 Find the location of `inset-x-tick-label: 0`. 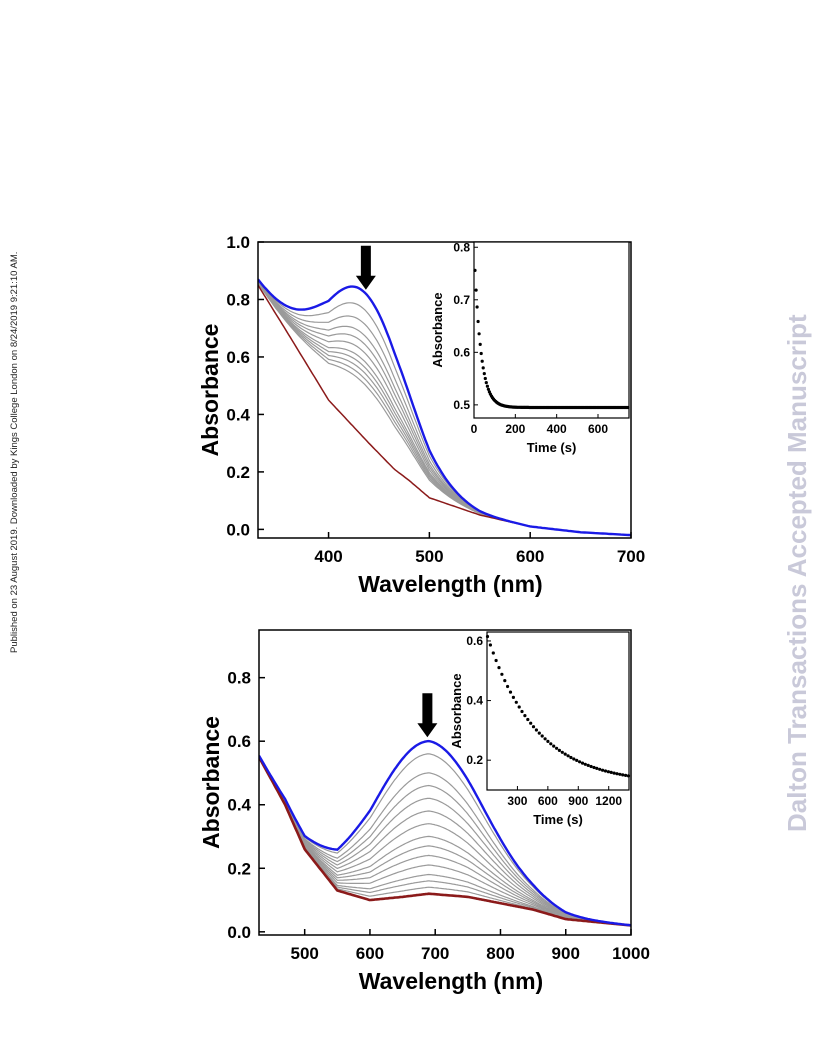

inset-x-tick-label: 0 is located at coordinates (474, 429).